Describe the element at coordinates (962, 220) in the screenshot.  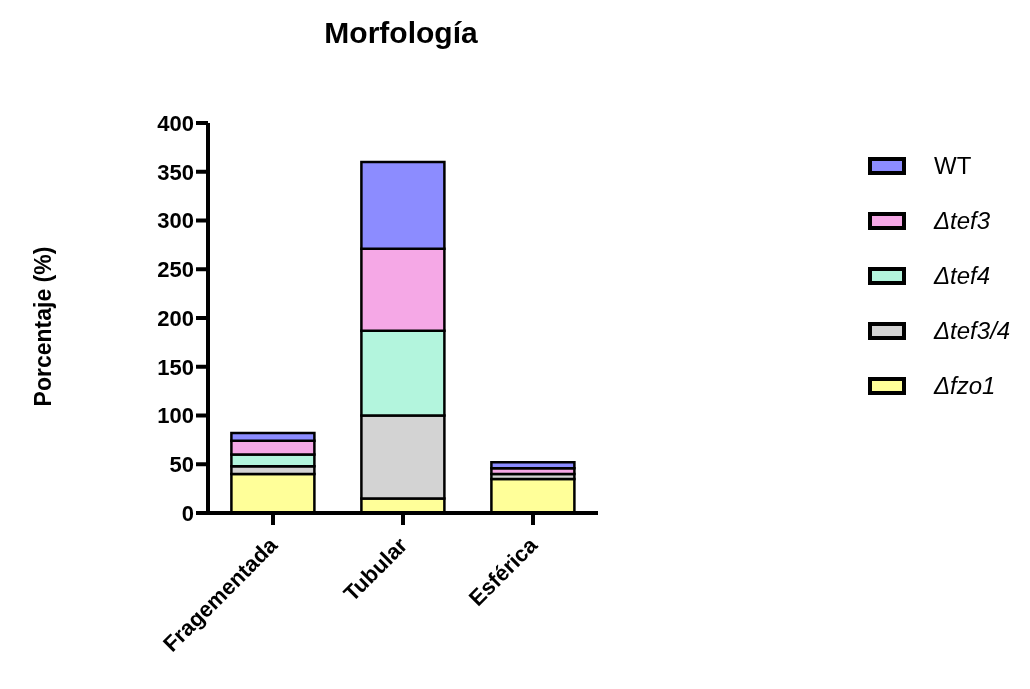
I see `legend-label: Δtef3` at that location.